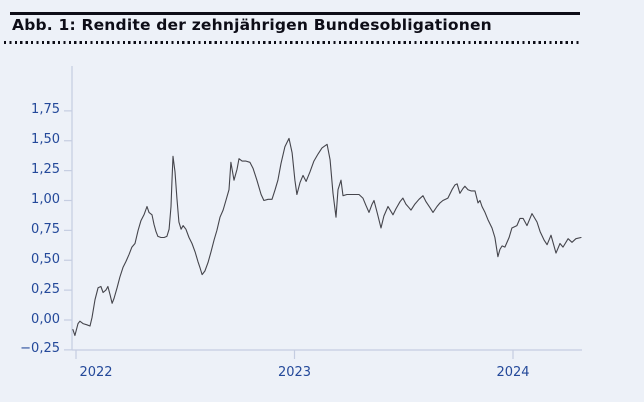 The height and width of the screenshot is (402, 644). What do you see at coordinates (45, 259) in the screenshot?
I see `y-tick-label: 0,50` at bounding box center [45, 259].